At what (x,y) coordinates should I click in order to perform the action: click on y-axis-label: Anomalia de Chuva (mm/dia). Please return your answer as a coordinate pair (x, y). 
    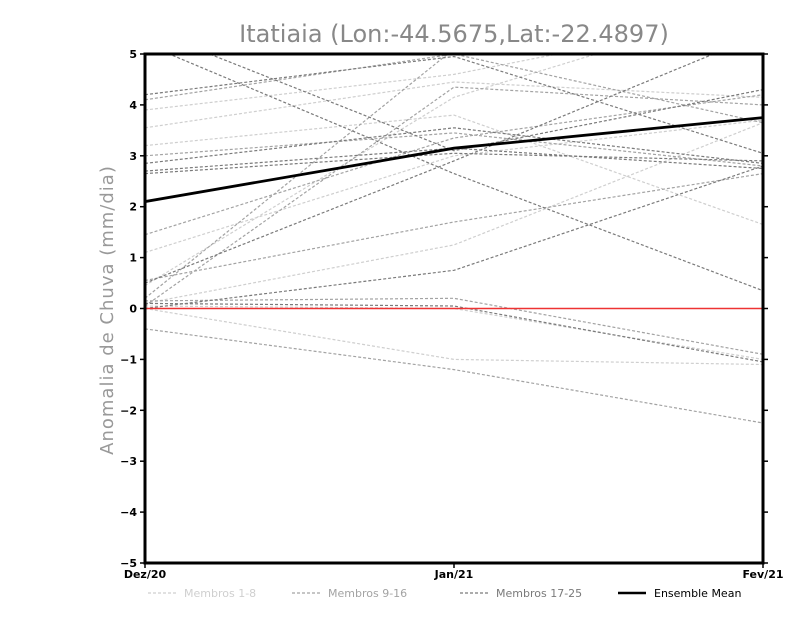
    Looking at the image, I should click on (107, 310).